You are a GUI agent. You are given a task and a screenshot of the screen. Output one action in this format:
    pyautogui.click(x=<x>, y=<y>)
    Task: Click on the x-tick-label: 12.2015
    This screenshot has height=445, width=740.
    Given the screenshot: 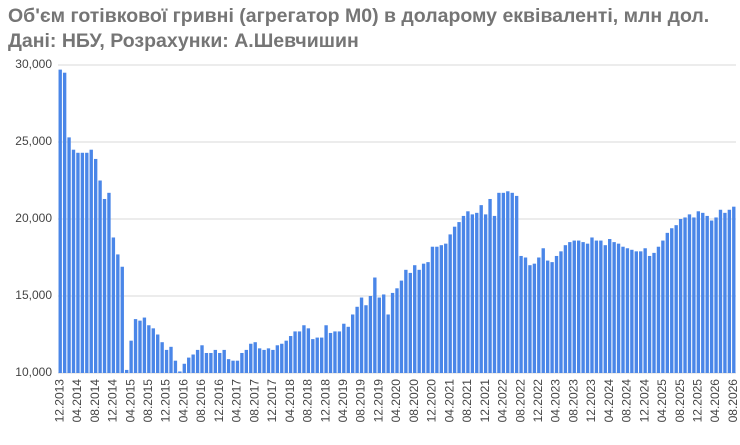 What is the action you would take?
    pyautogui.click(x=166, y=401)
    